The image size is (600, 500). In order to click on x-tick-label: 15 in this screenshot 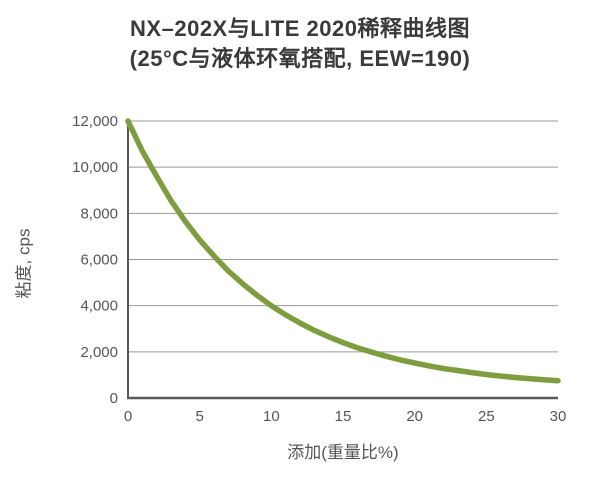, I will do `click(343, 416)`.